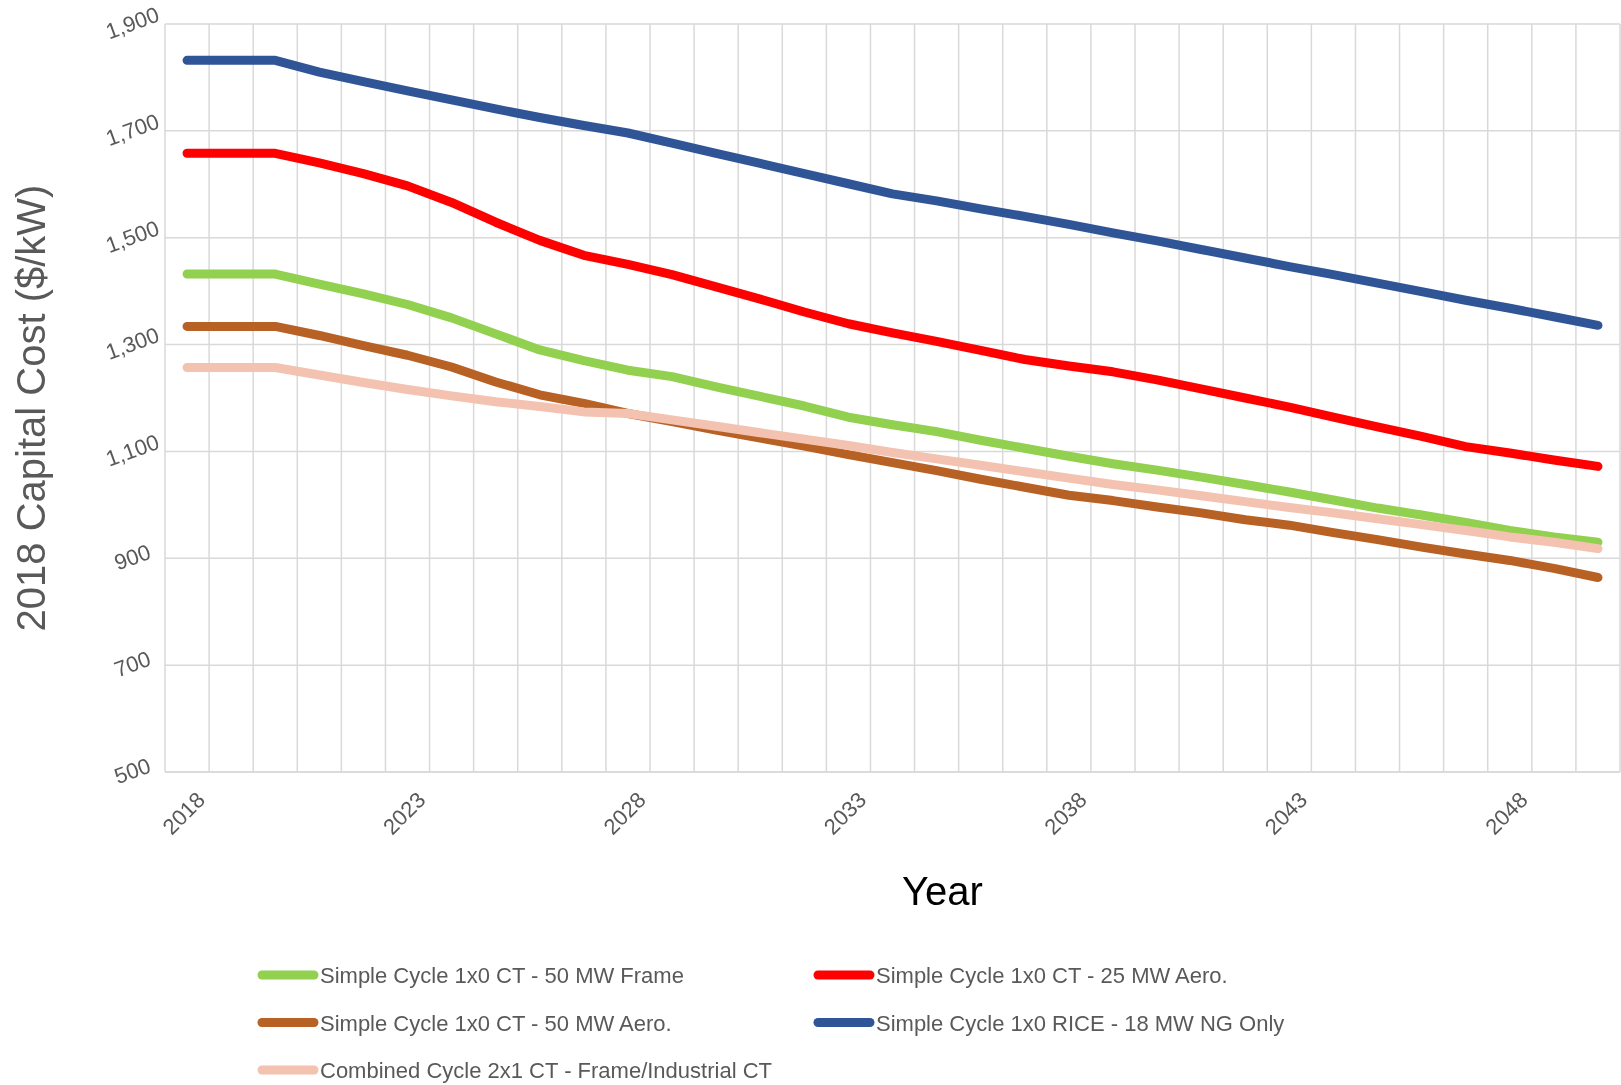 This screenshot has width=1621, height=1085. Describe the element at coordinates (132, 664) in the screenshot. I see `y-tick-label: 700` at that location.